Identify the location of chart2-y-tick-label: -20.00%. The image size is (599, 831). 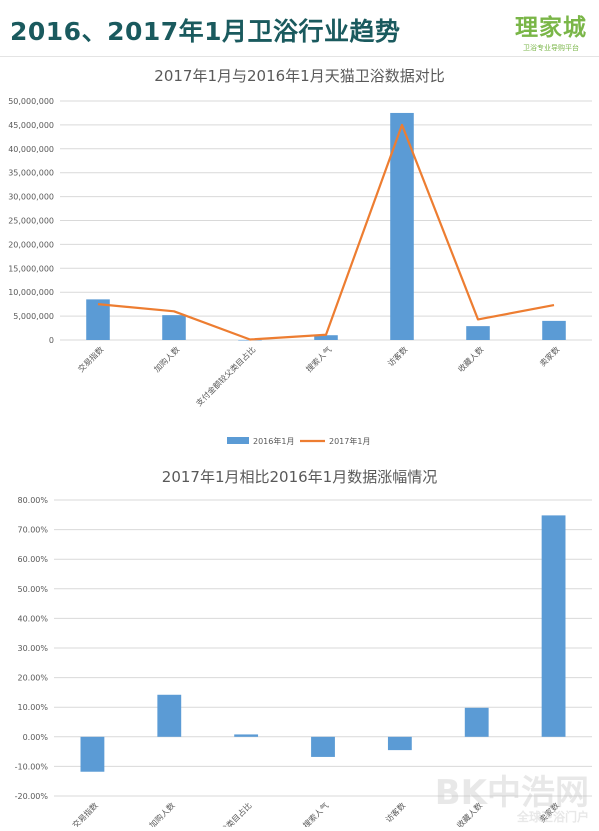
(32, 796).